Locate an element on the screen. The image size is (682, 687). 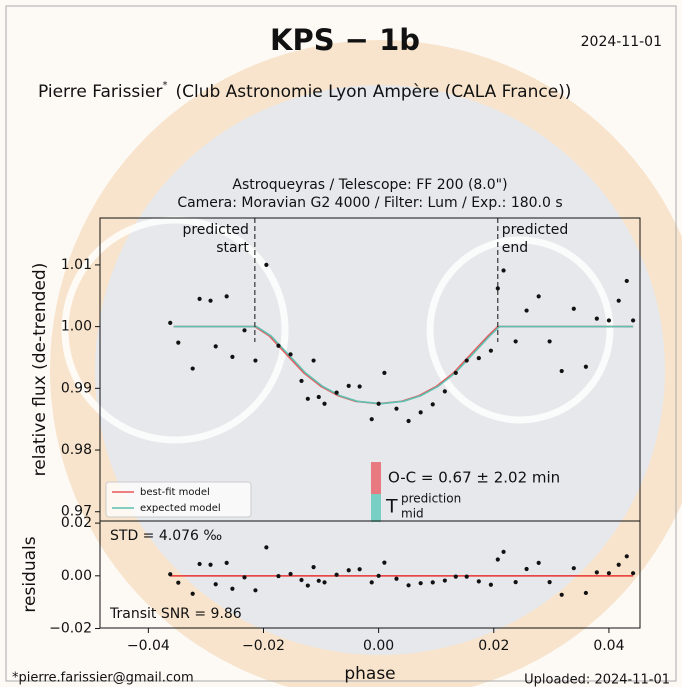
date: 2024-11-01 is located at coordinates (621, 42).